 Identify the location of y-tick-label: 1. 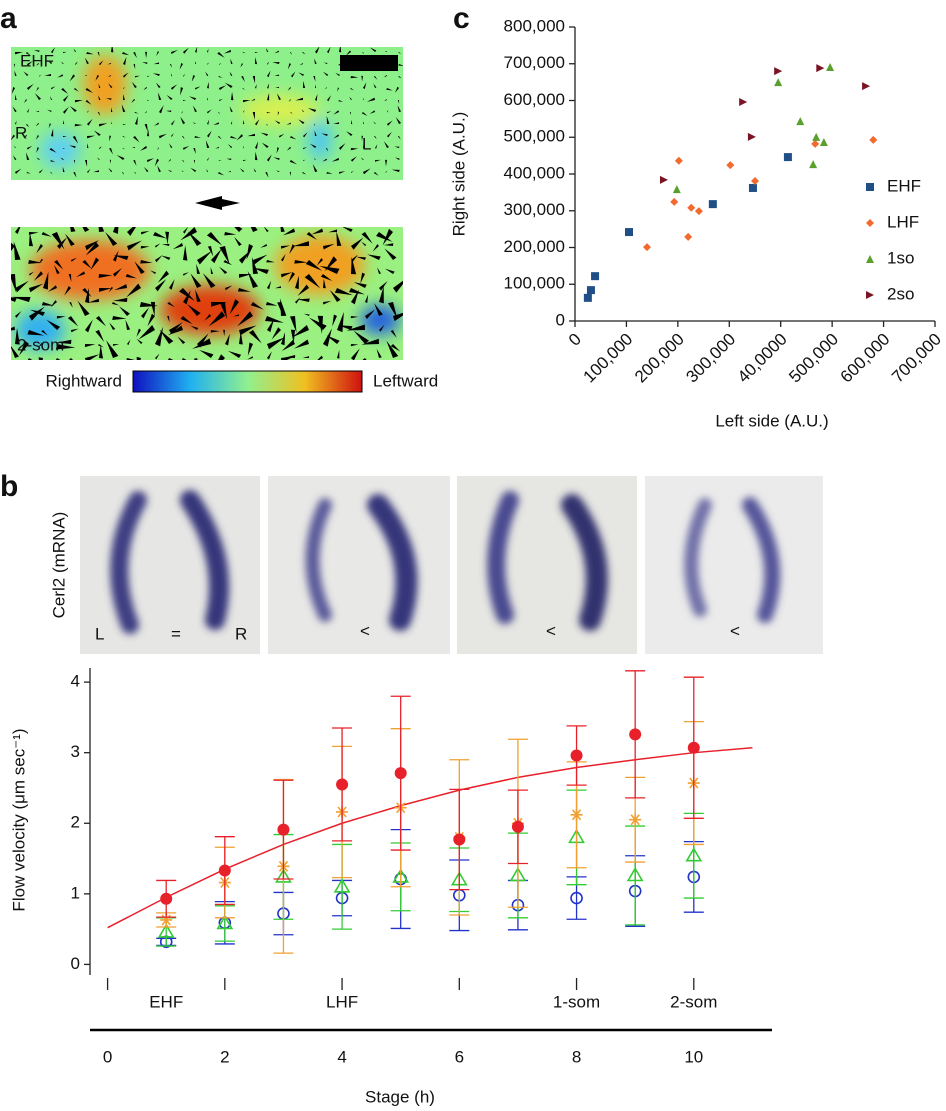
(75, 892).